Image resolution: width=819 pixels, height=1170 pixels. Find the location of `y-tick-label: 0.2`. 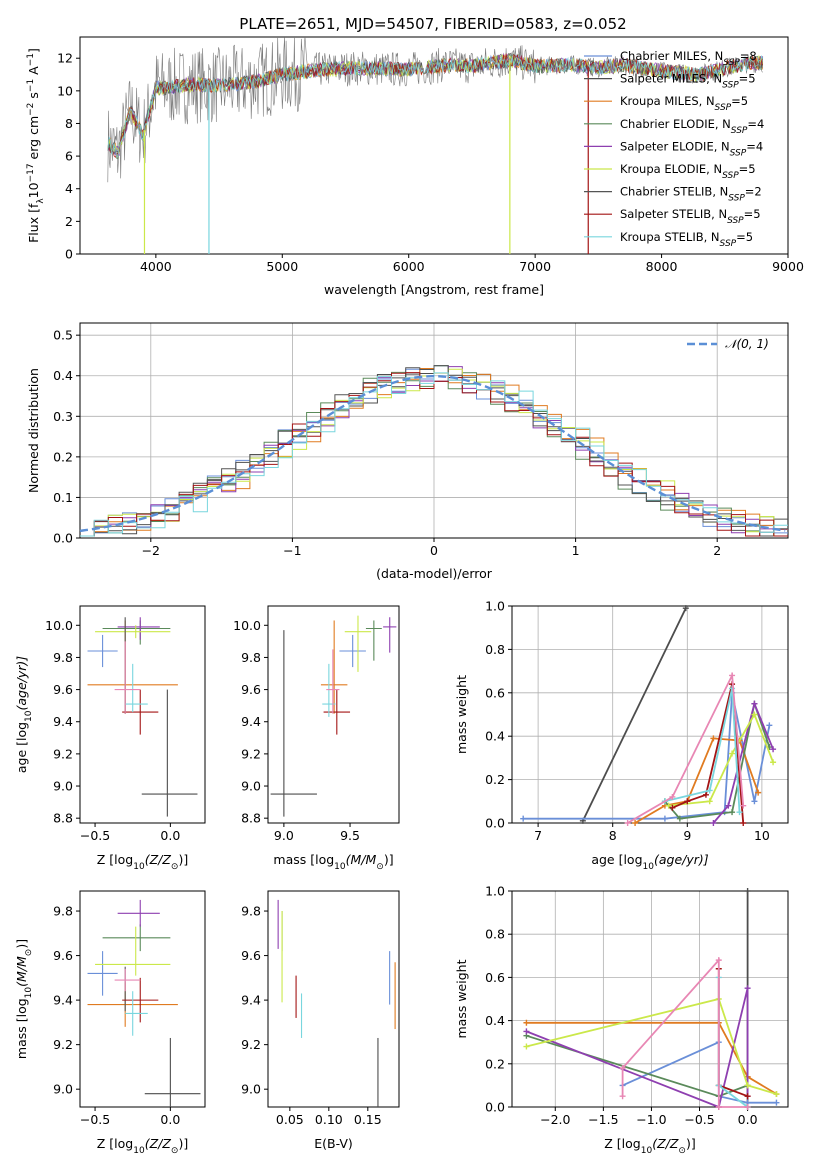

y-tick-label: 0.2 is located at coordinates (495, 1063).